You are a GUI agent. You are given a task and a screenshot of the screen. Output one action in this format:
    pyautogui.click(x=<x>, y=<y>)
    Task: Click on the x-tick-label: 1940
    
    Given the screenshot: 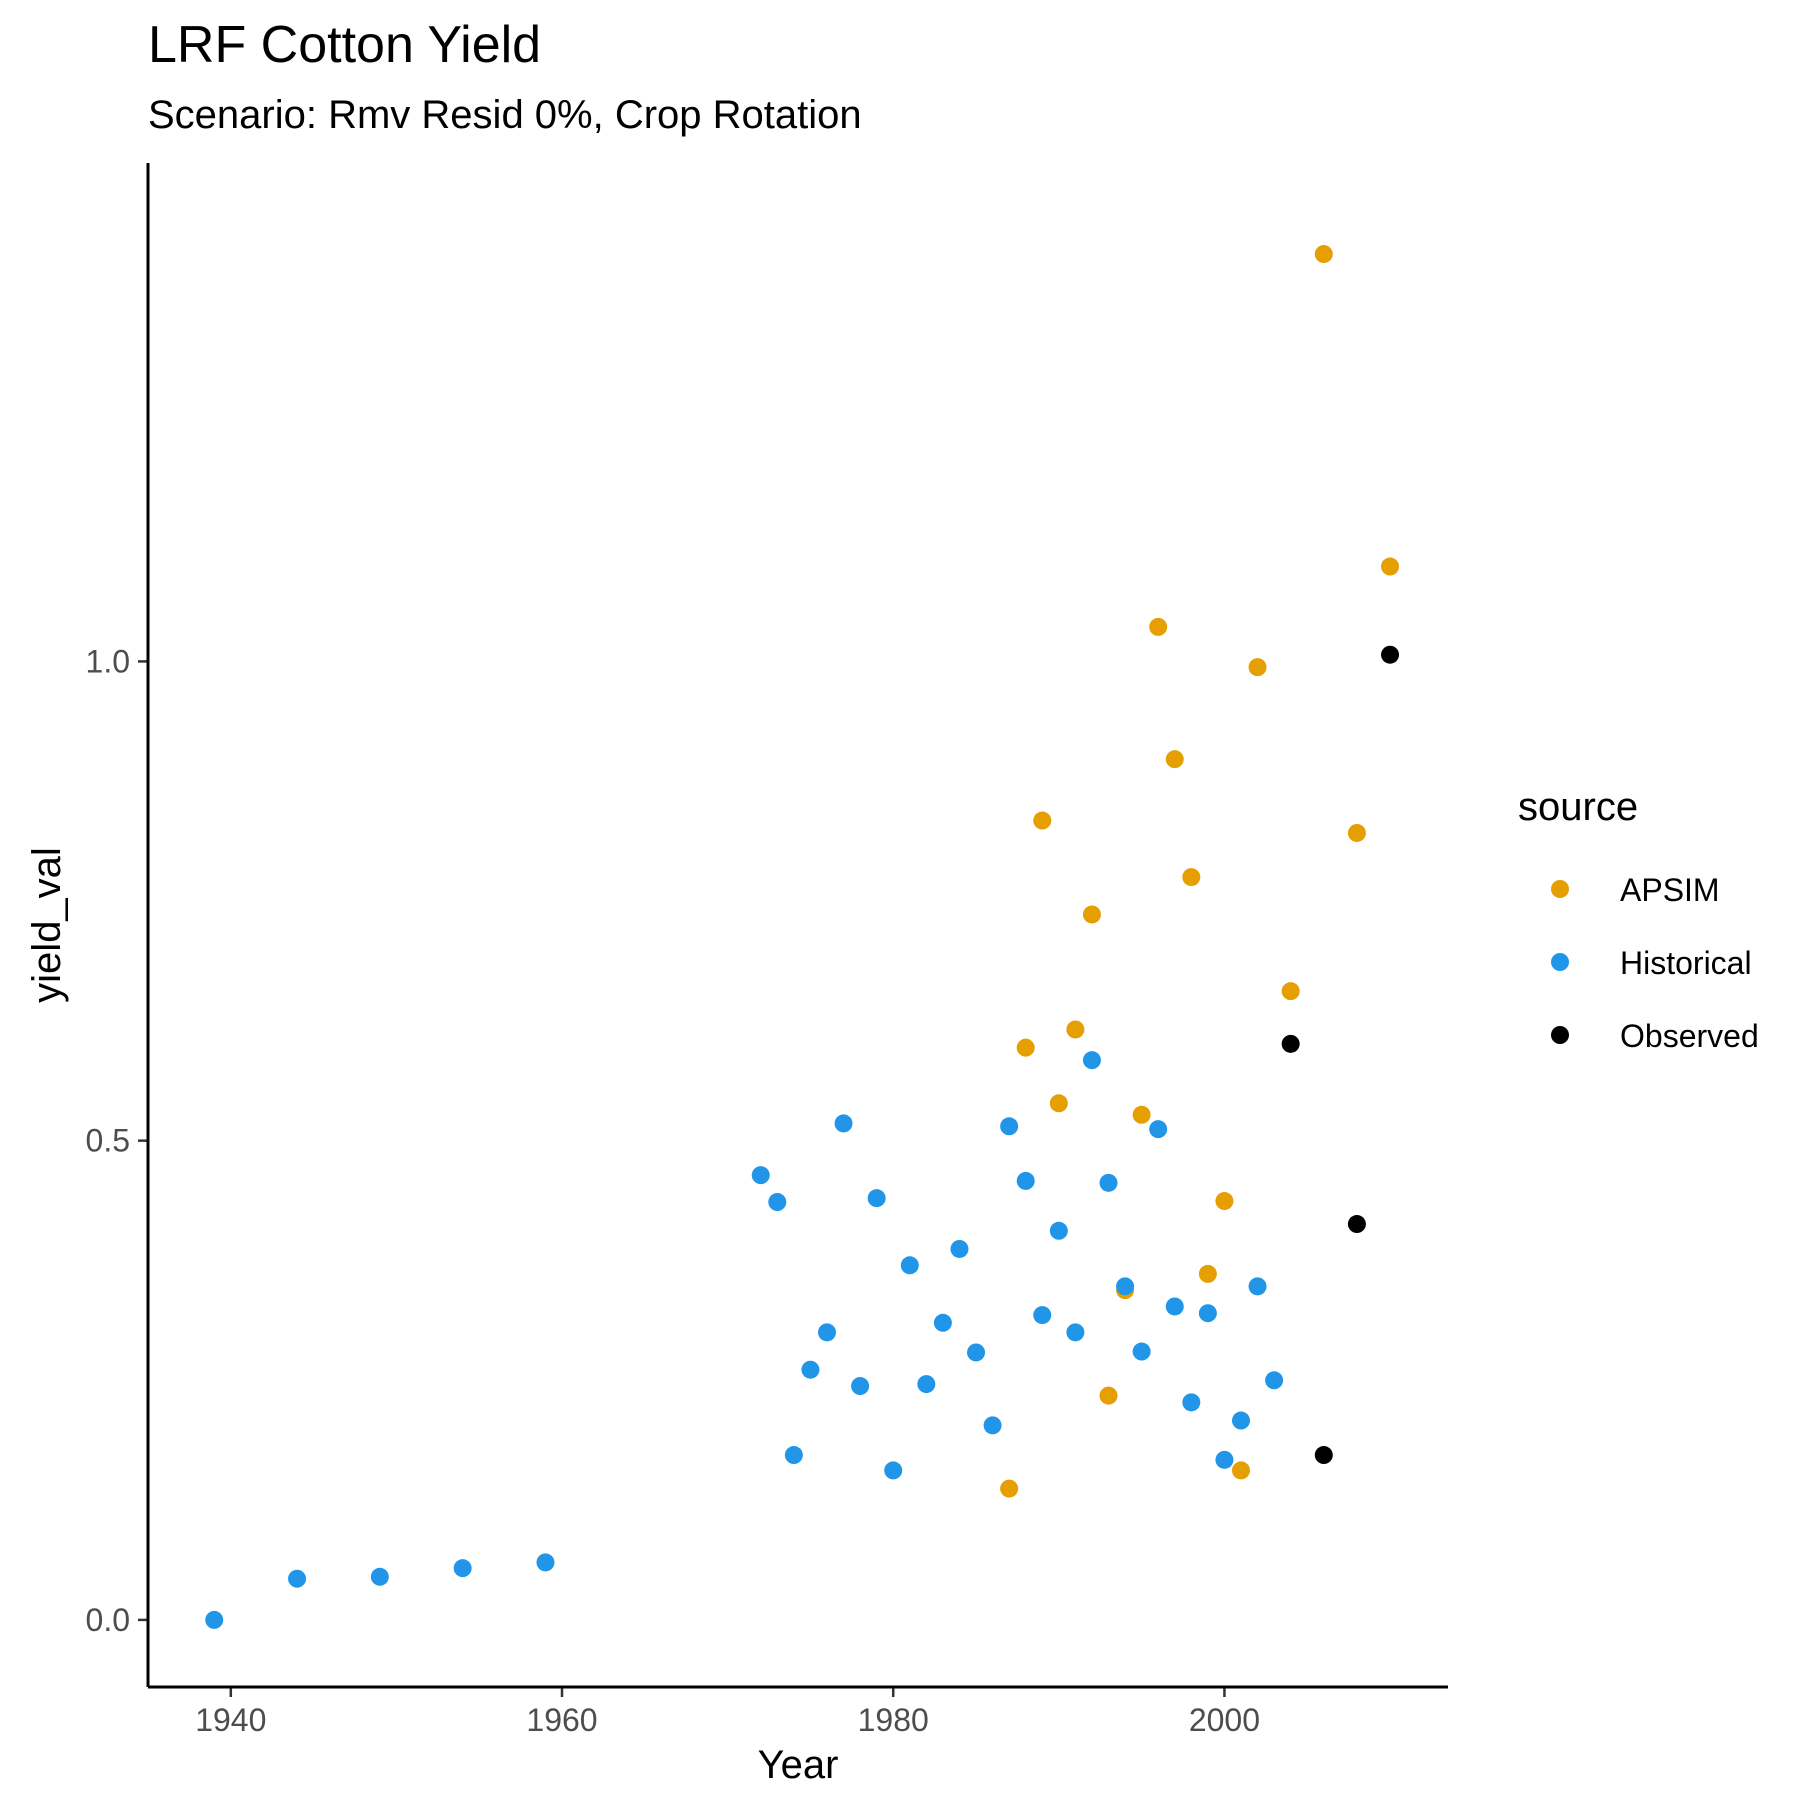 What is the action you would take?
    pyautogui.click(x=230, y=1720)
    